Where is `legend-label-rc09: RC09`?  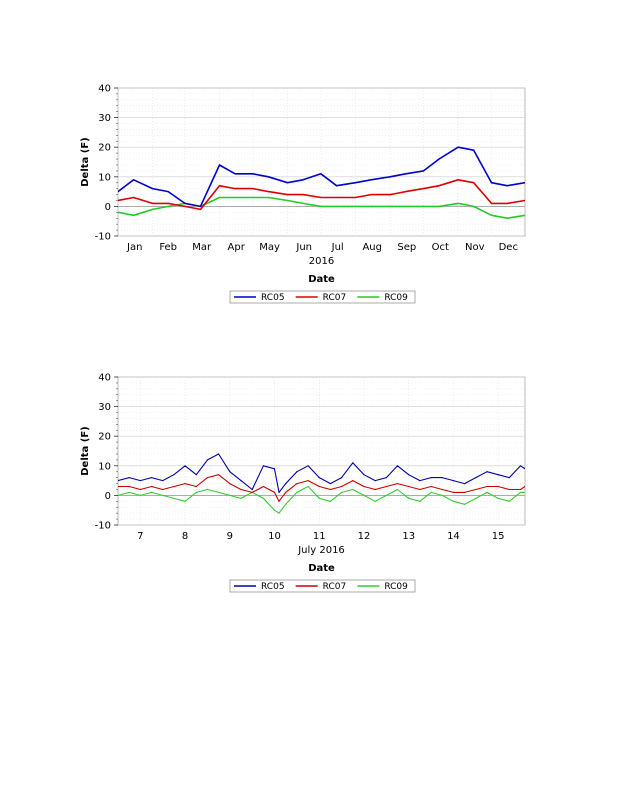
legend-label-rc09: RC09 is located at coordinates (396, 298).